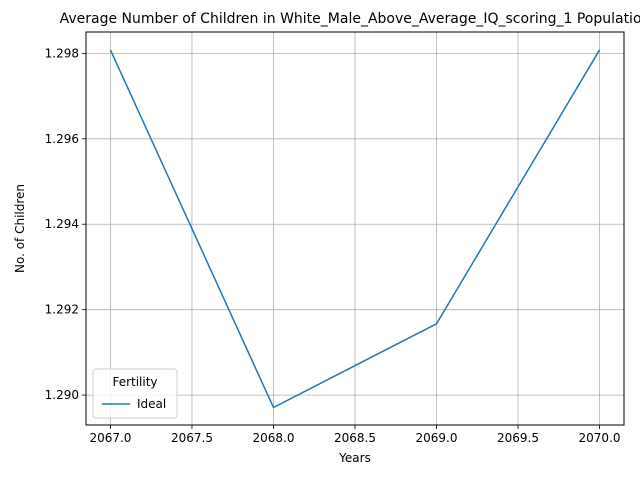 The width and height of the screenshot is (640, 480). What do you see at coordinates (62, 139) in the screenshot?
I see `y-tick-label: 1.296` at bounding box center [62, 139].